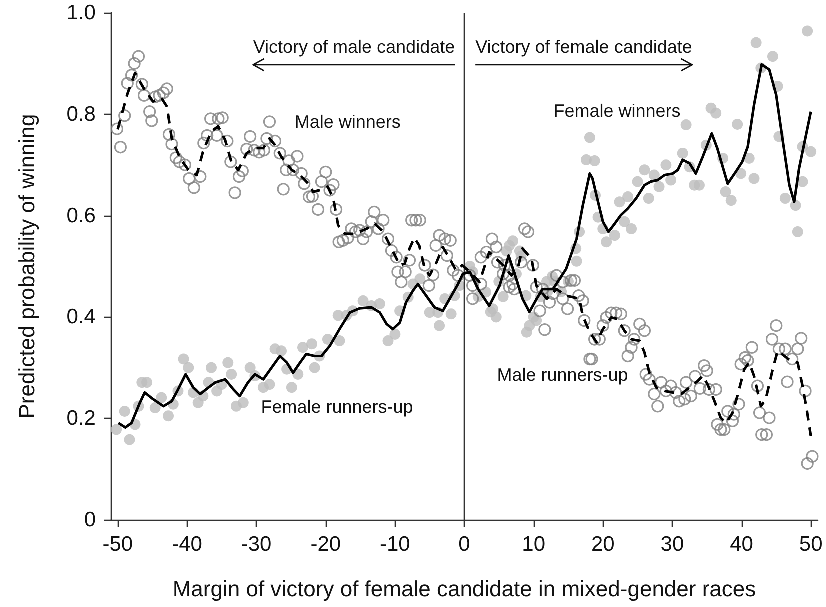 The height and width of the screenshot is (607, 826). Describe the element at coordinates (90, 520) in the screenshot. I see `y-tick-label: 0` at that location.